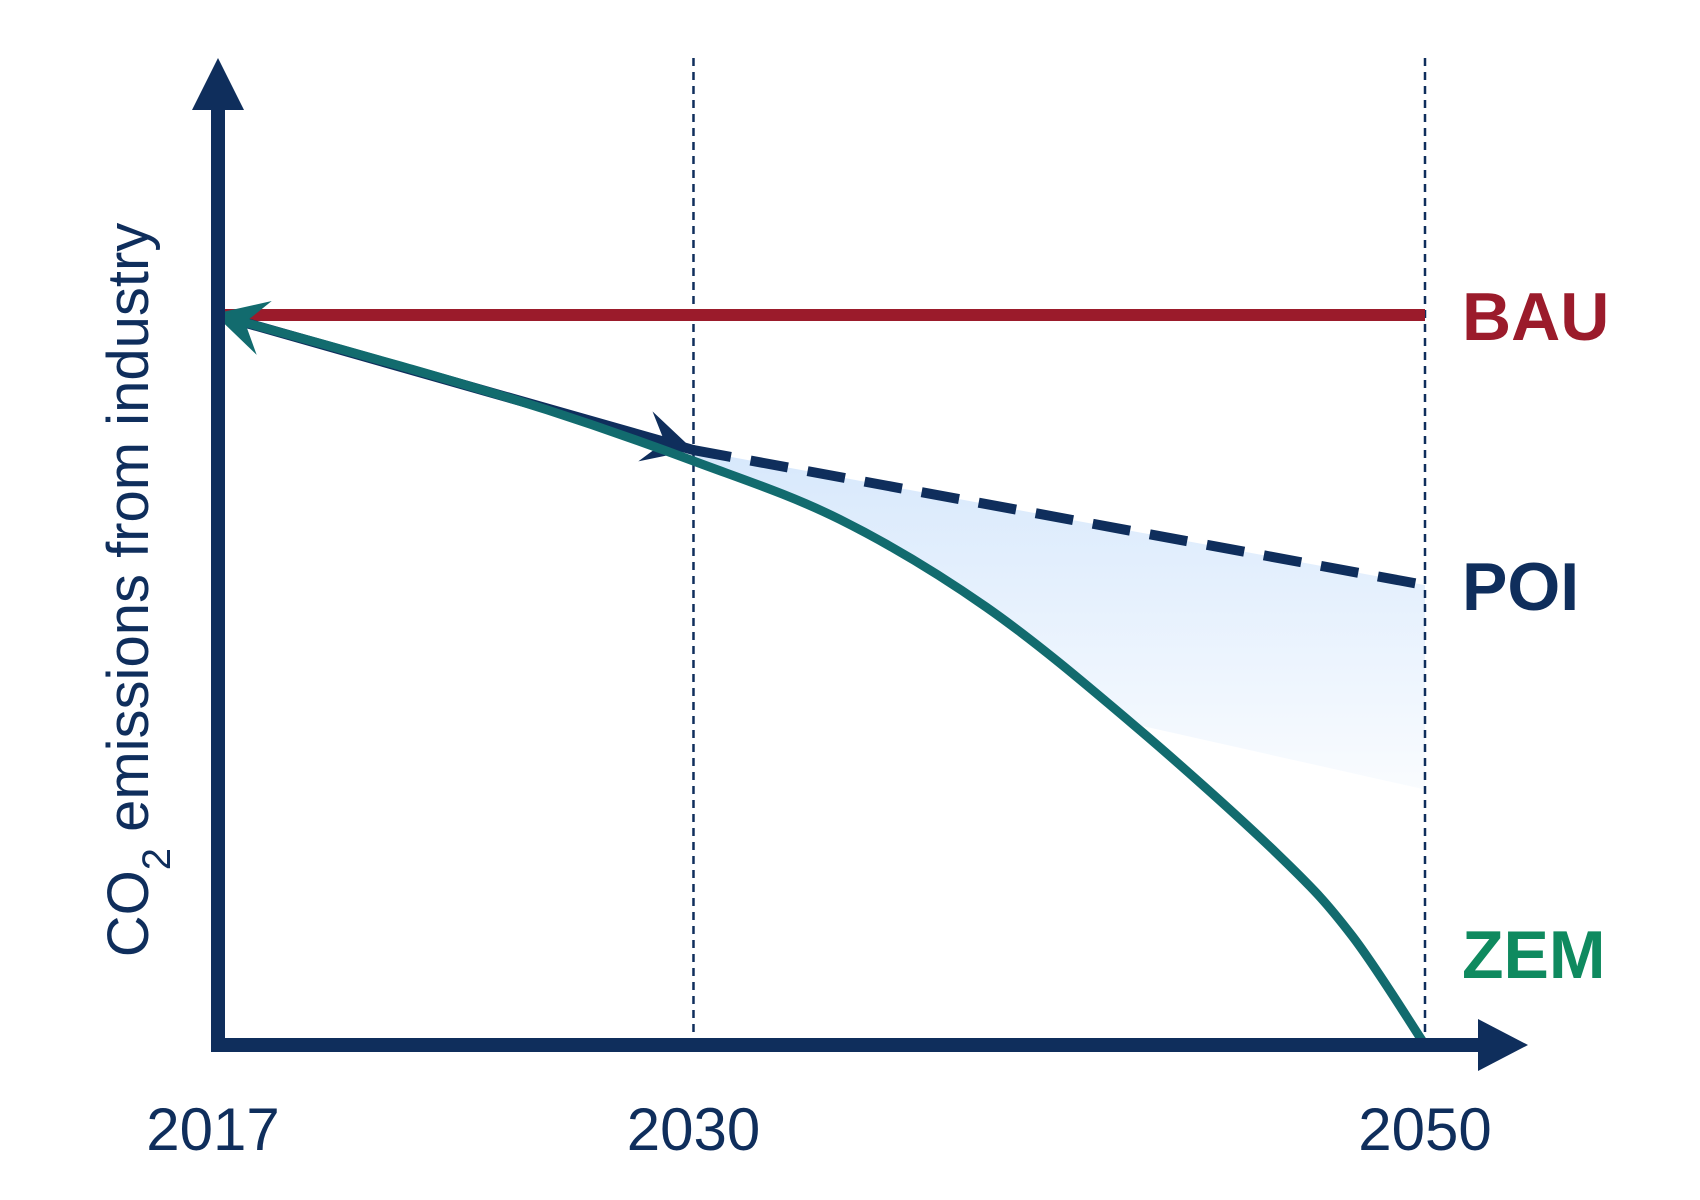  Describe the element at coordinates (1059, 518) in the screenshot. I see `series-line-poi-dashed` at that location.